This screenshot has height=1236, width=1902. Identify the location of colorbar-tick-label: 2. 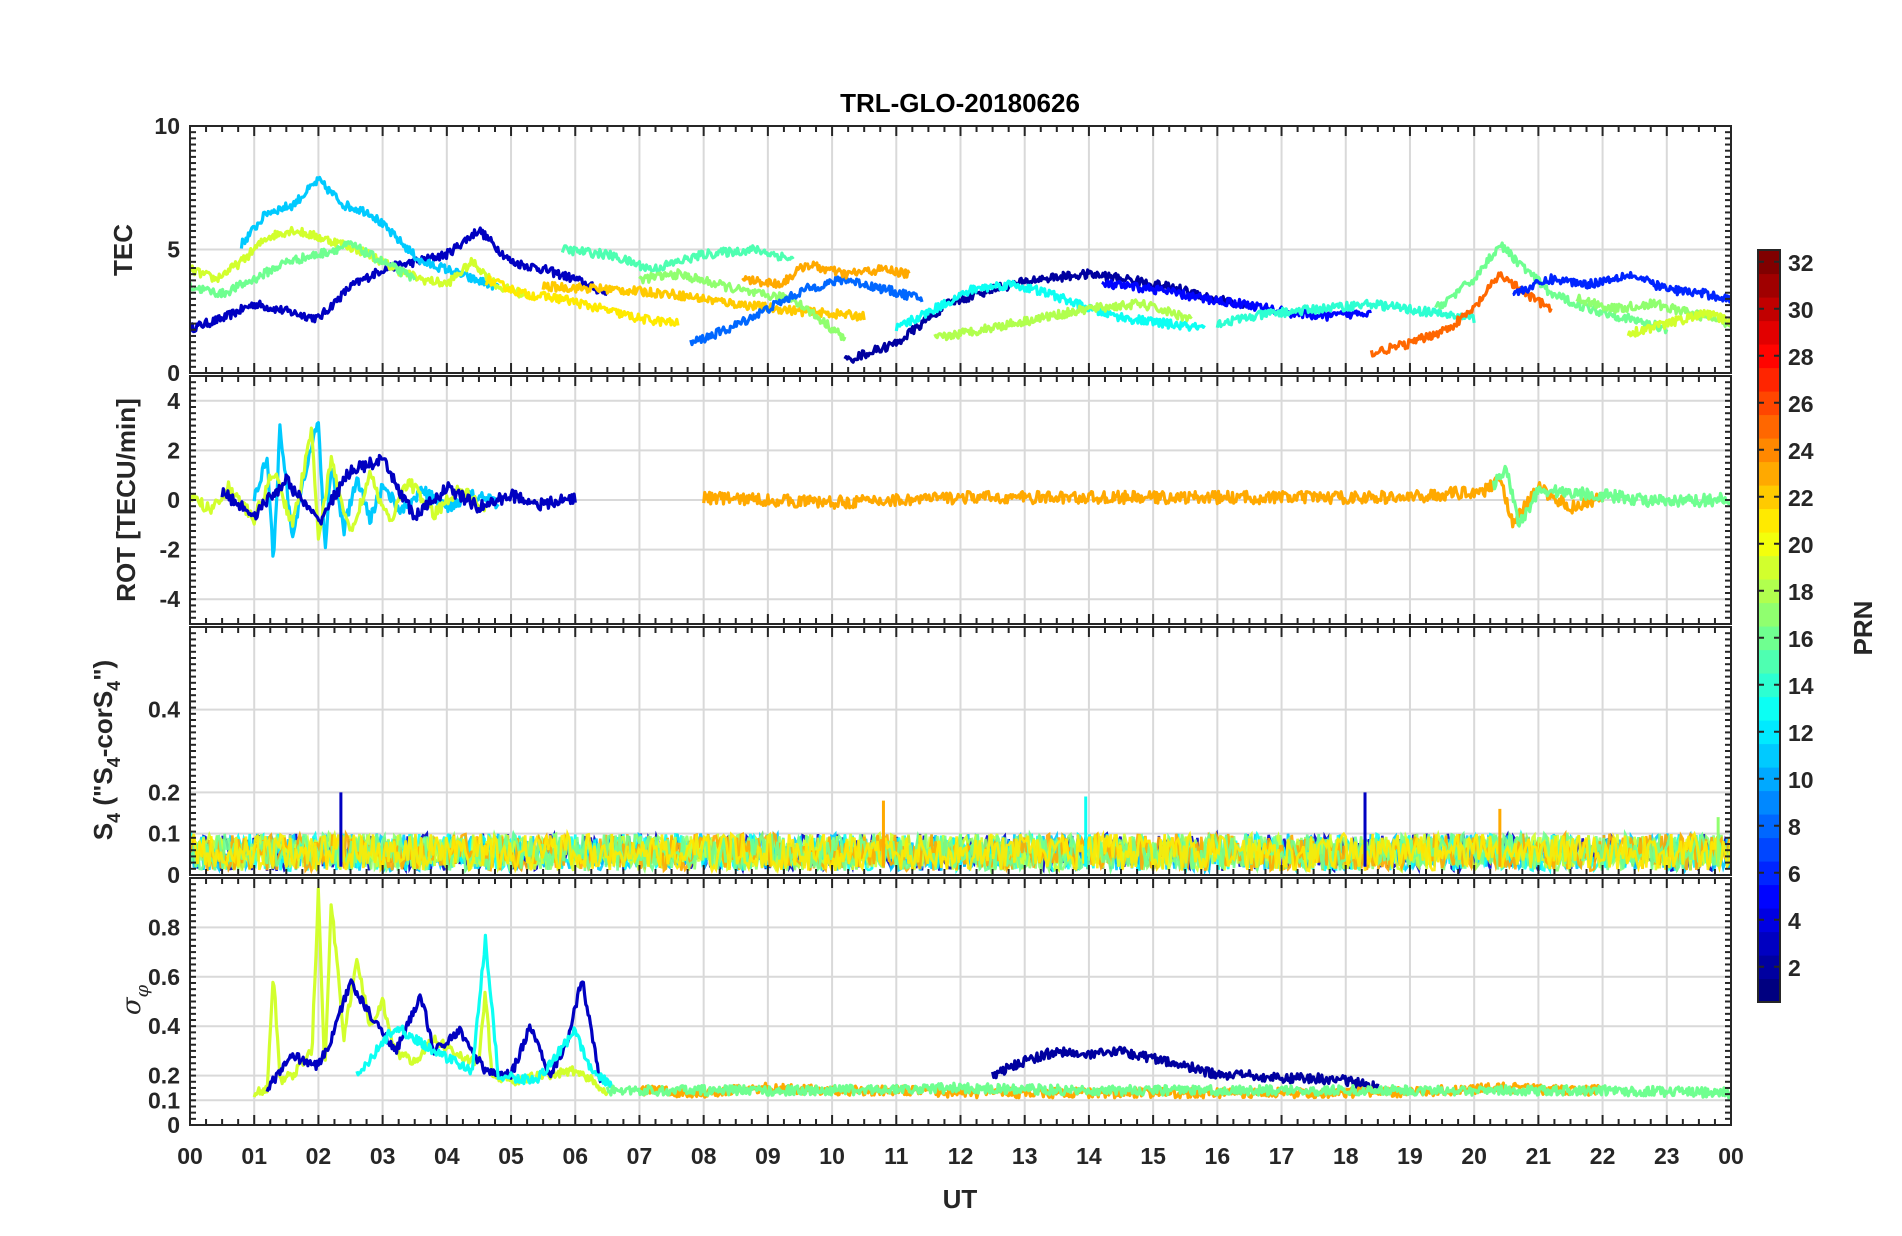
(1794, 968).